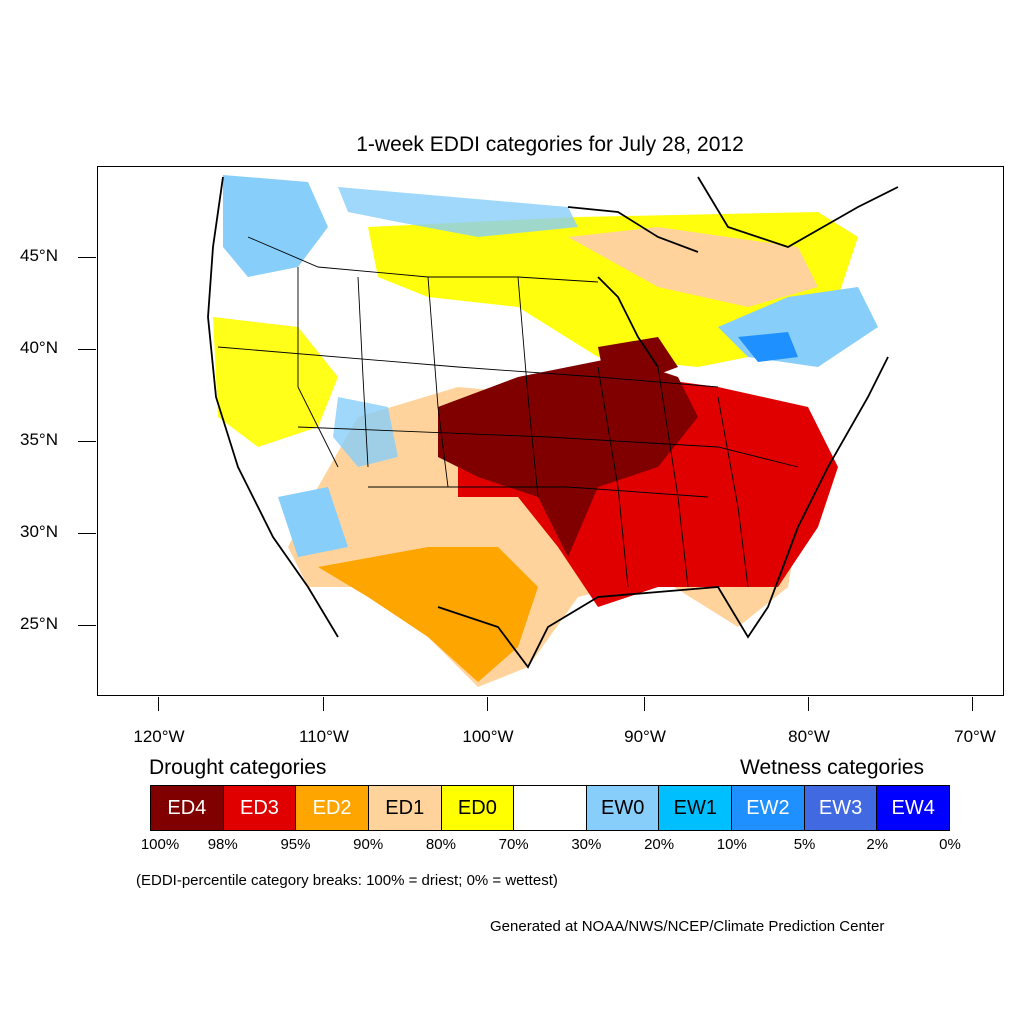 Image resolution: width=1024 pixels, height=1024 pixels. What do you see at coordinates (458, 212) in the screenshot?
I see `ew-north-strip` at bounding box center [458, 212].